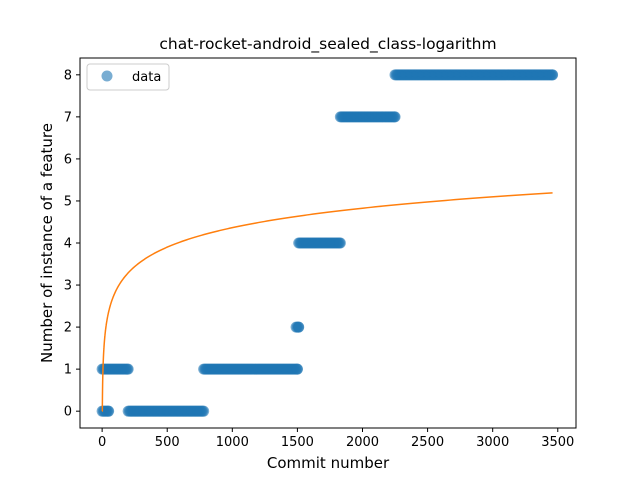  What do you see at coordinates (68, 75) in the screenshot?
I see `y-tick-label: 8` at bounding box center [68, 75].